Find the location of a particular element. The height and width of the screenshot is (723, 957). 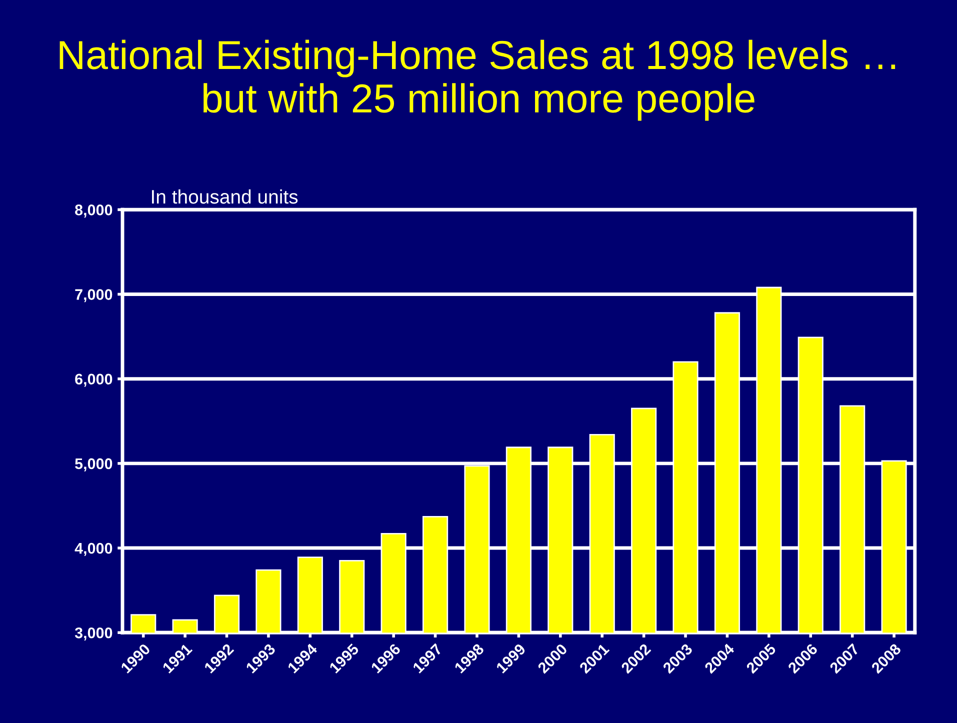

y-tick-label: 4,000 is located at coordinates (93, 549).